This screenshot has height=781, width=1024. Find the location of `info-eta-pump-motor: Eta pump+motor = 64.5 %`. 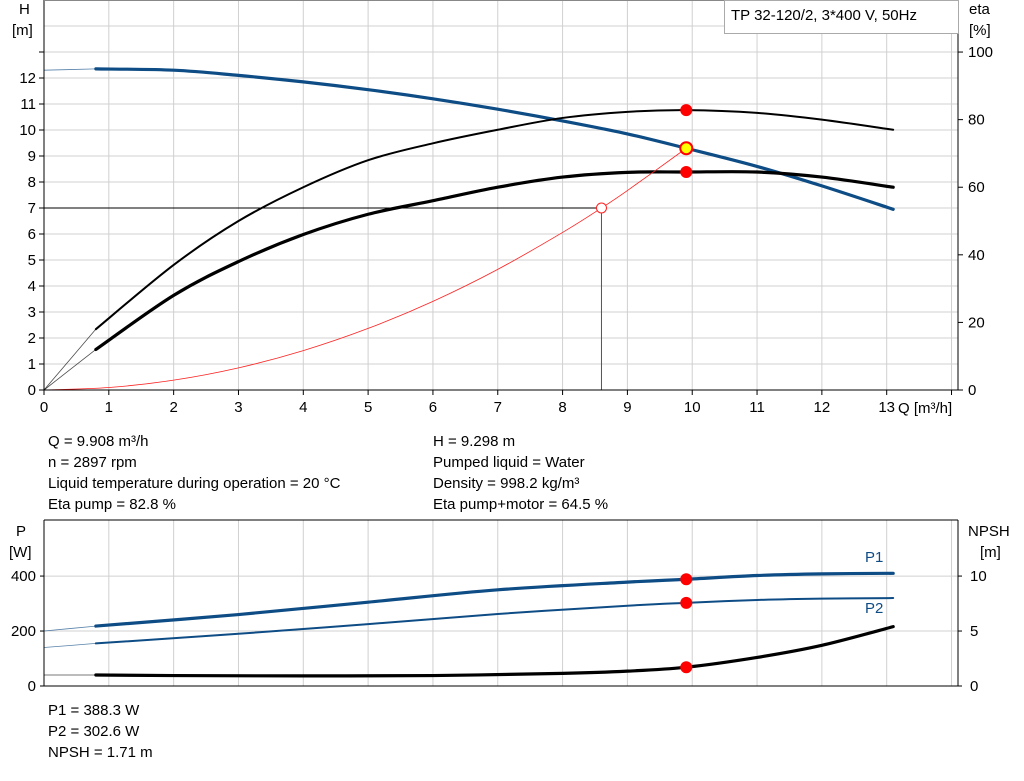

info-eta-pump-motor: Eta pump+motor = 64.5 % is located at coordinates (521, 504).